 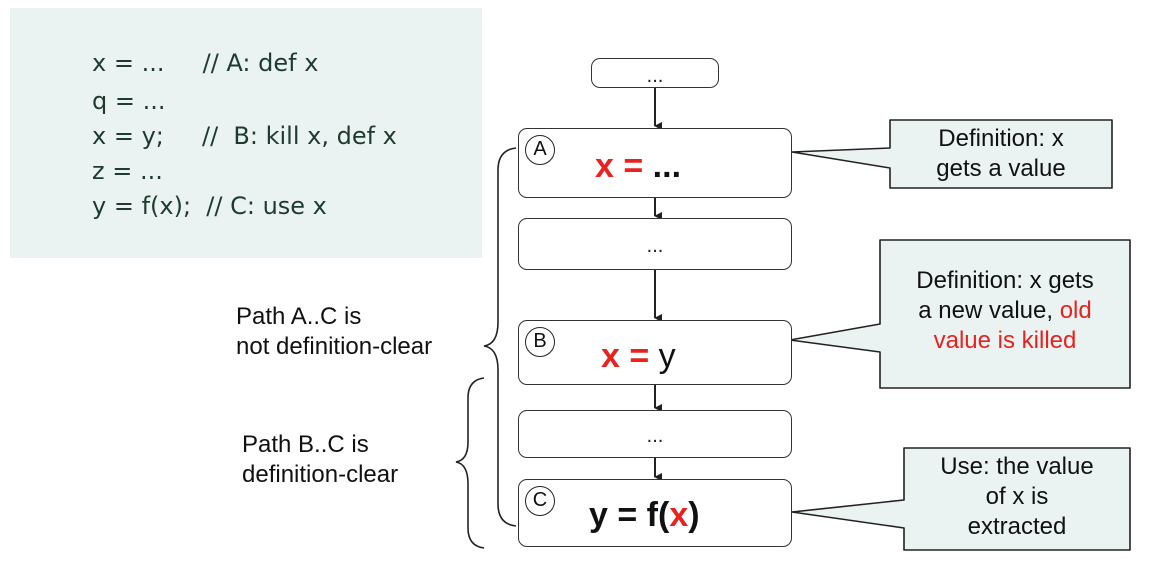 What do you see at coordinates (1001, 138) in the screenshot?
I see `callout-a-line-1: Definition: x` at bounding box center [1001, 138].